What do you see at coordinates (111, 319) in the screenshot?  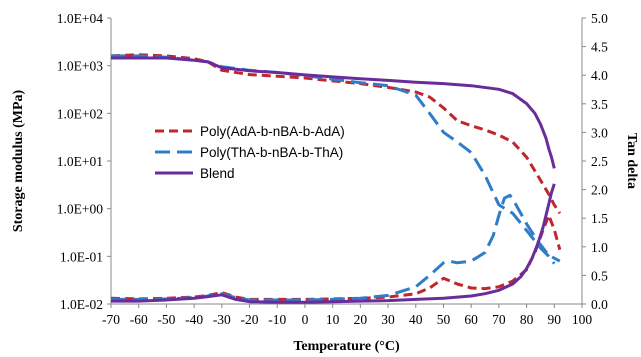 I see `x-tick-label: -70` at bounding box center [111, 319].